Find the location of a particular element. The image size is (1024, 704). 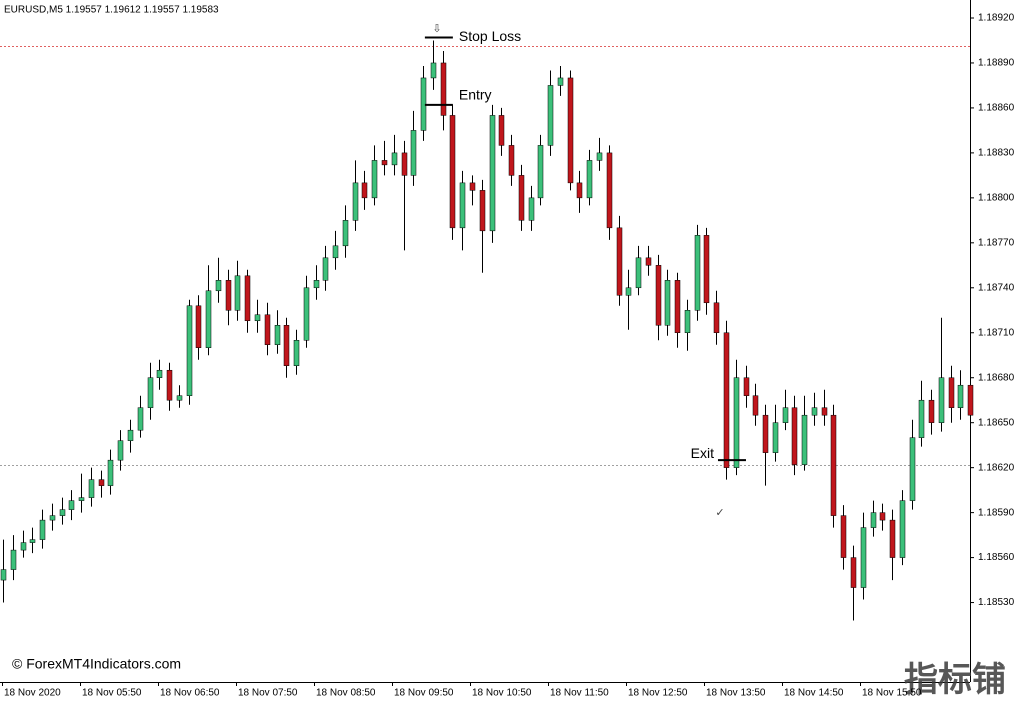

marker-label: Exit is located at coordinates (702, 453).